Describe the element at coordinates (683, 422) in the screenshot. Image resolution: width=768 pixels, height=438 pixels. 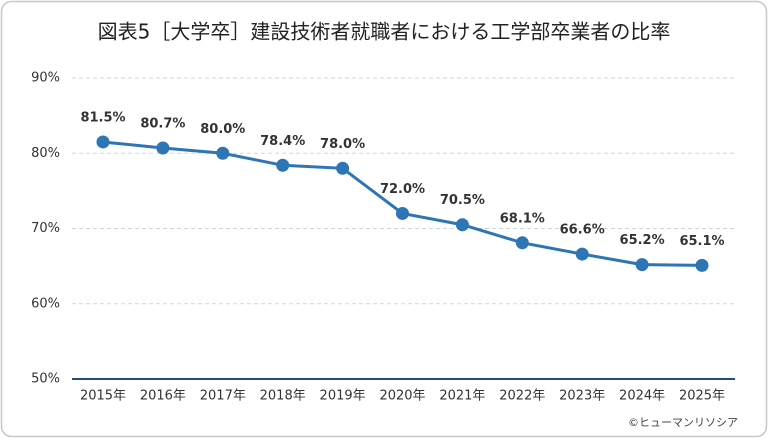
I see `source: ©ヒューマンリソシア` at that location.